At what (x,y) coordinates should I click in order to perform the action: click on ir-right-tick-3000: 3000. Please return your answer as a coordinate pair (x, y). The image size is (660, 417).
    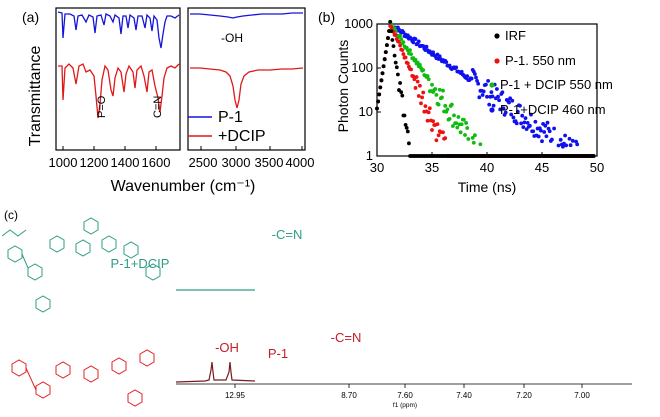
    Looking at the image, I should click on (236, 162).